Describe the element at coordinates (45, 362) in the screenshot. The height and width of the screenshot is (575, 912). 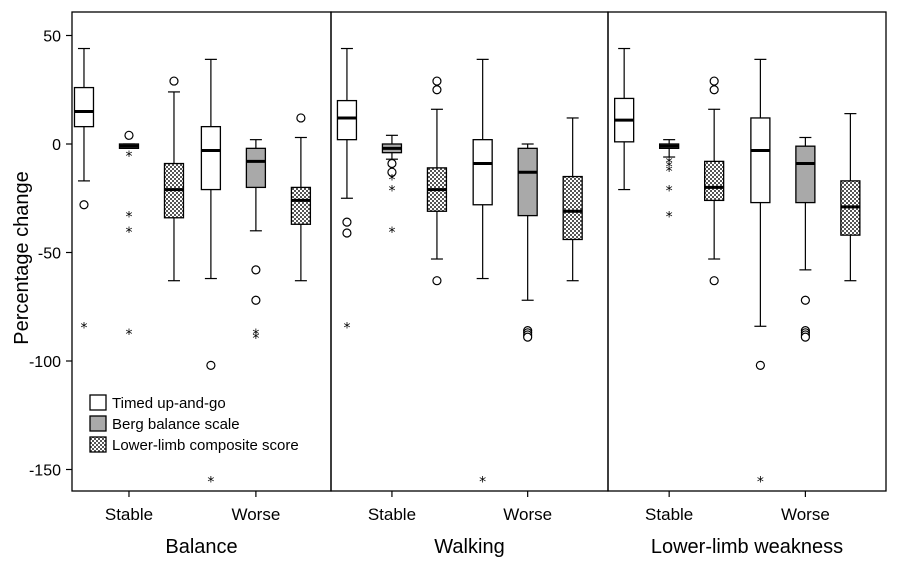
I see `y-tick-label-100: -100` at that location.